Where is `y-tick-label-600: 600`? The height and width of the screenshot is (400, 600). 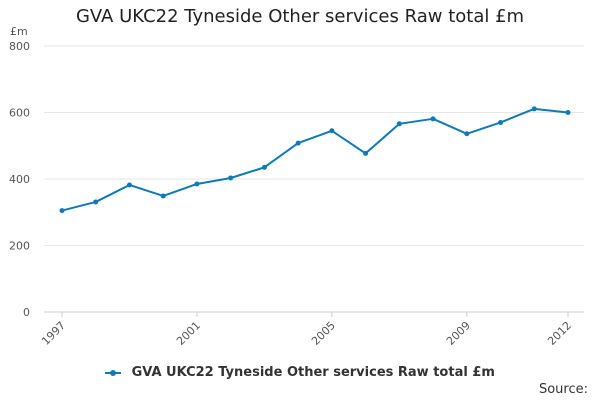
y-tick-label-600: 600 is located at coordinates (19, 113).